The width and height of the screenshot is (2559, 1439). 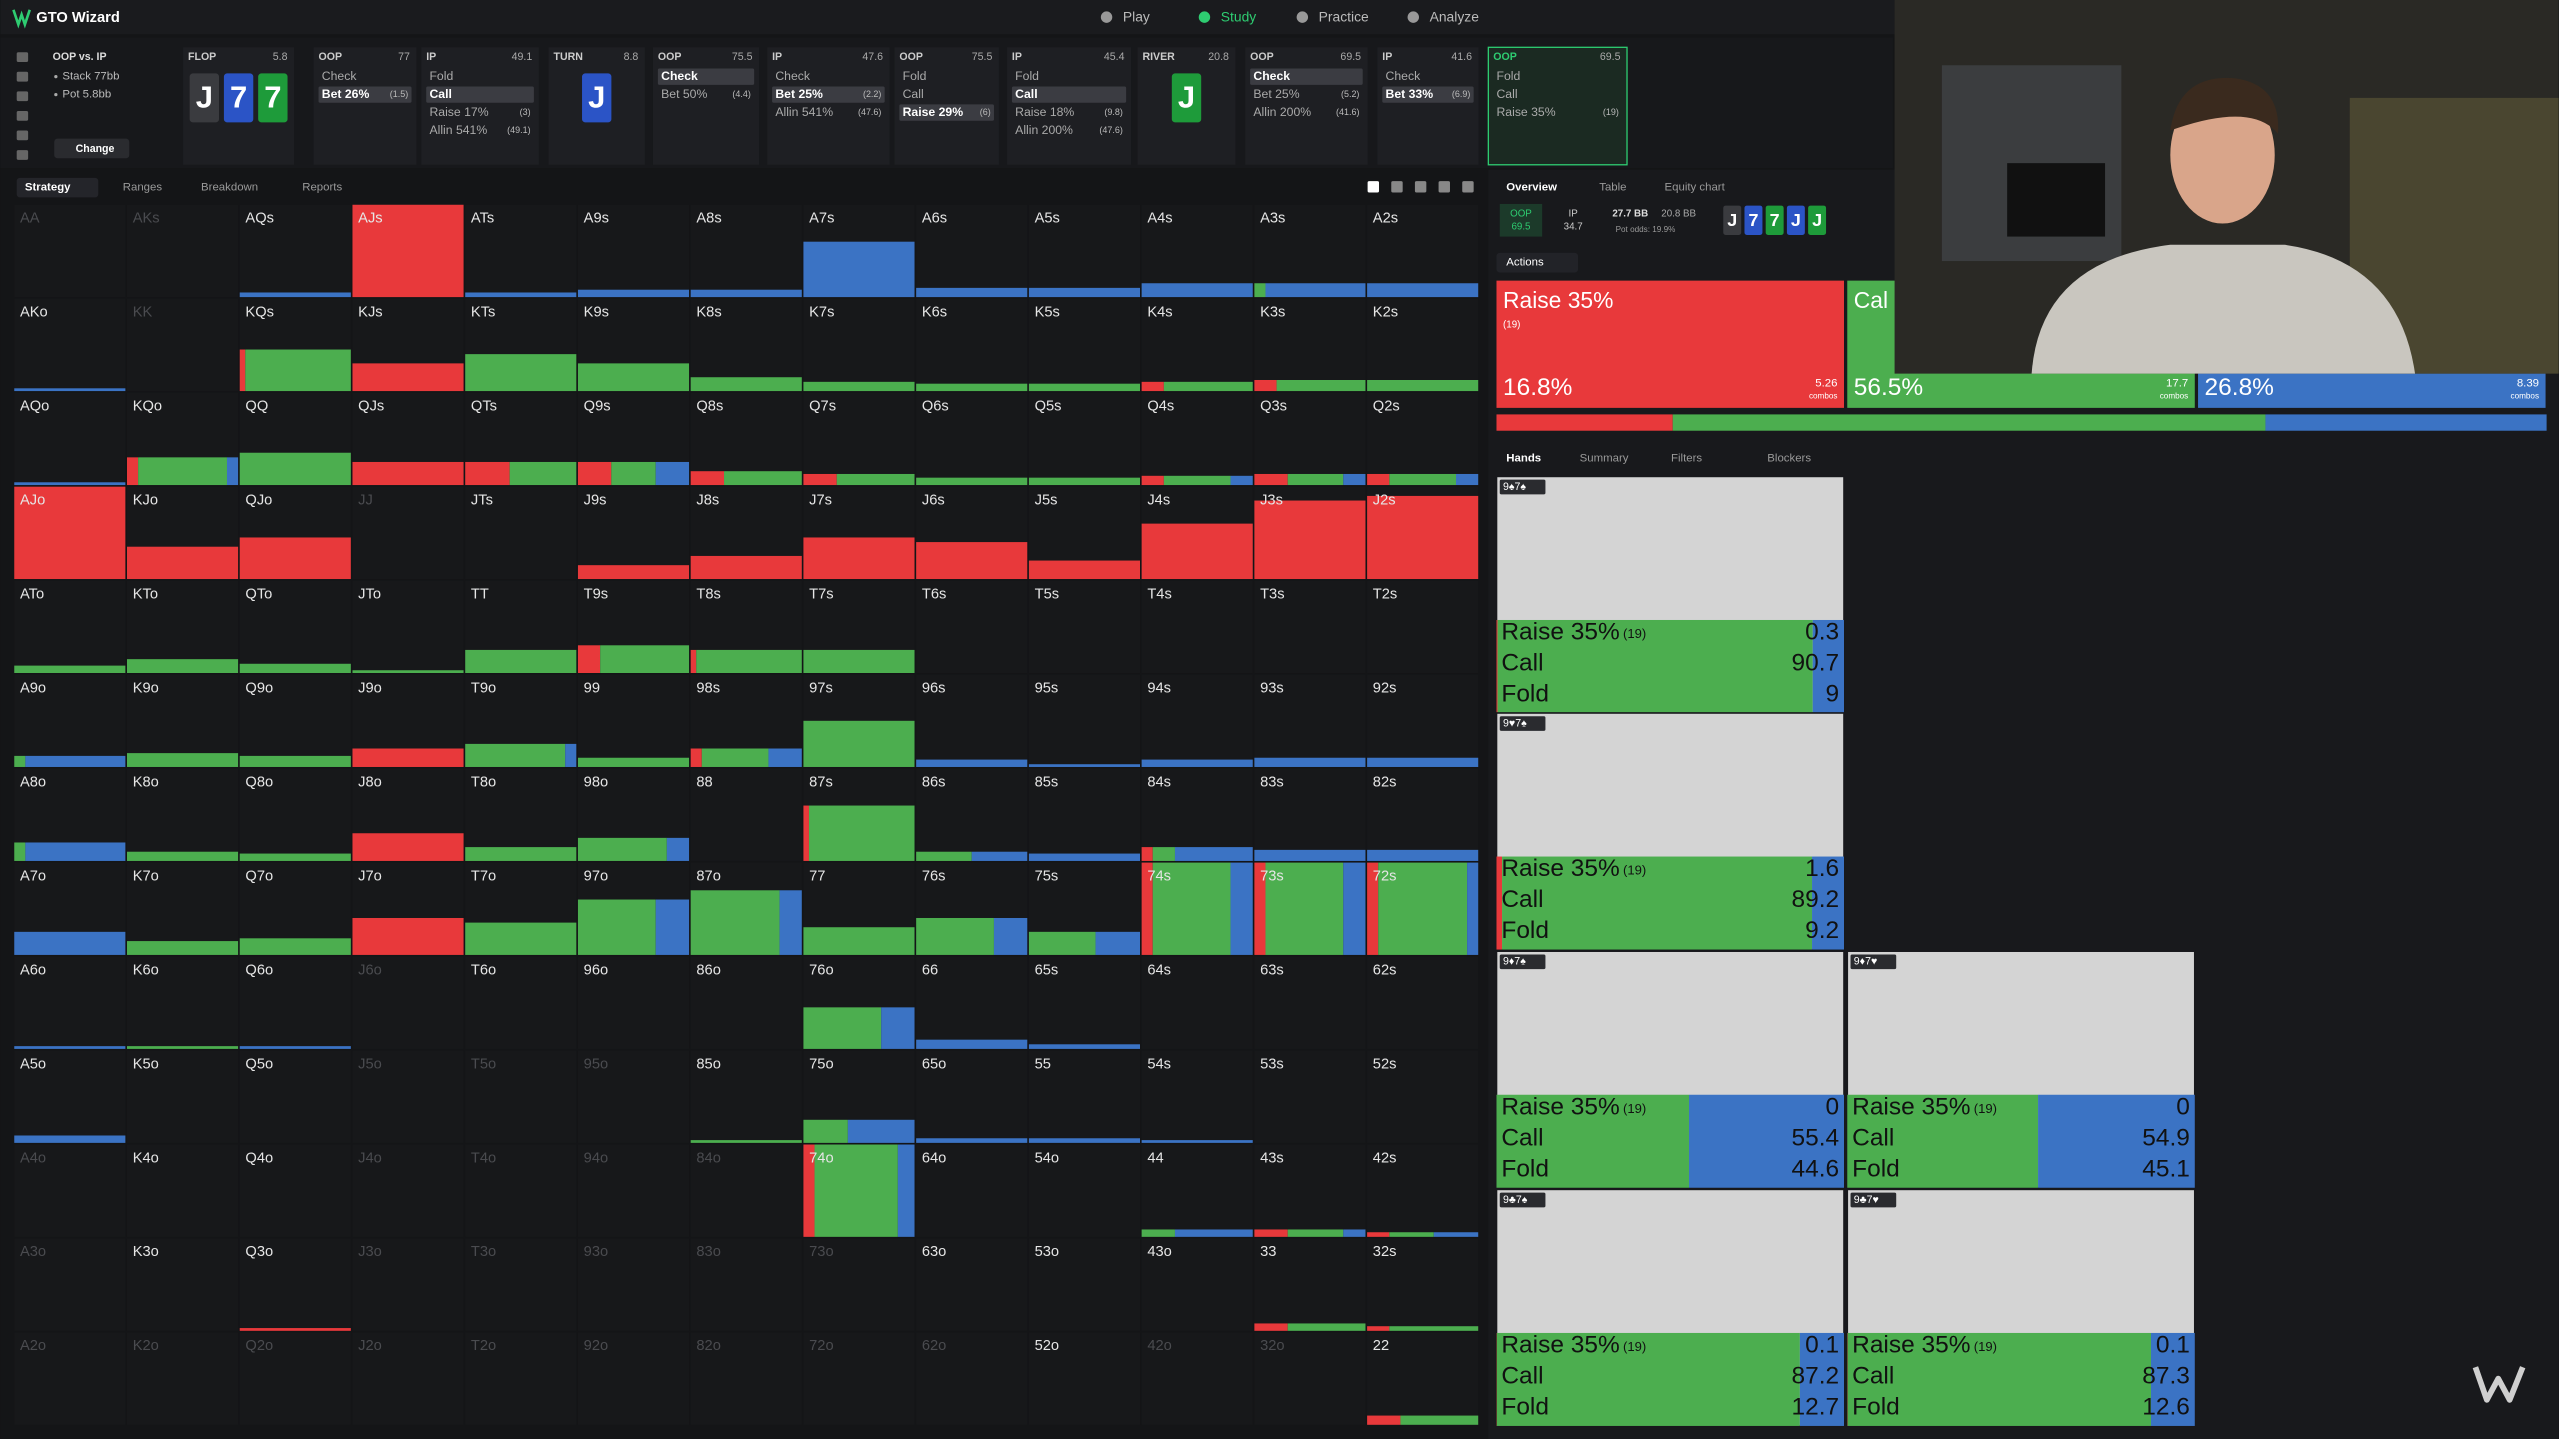 What do you see at coordinates (322, 188) in the screenshot?
I see `strategy-tab: Reports` at bounding box center [322, 188].